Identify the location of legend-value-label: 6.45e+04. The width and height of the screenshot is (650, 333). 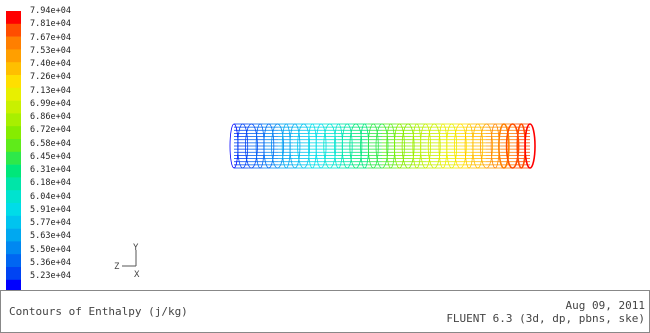
(50, 156).